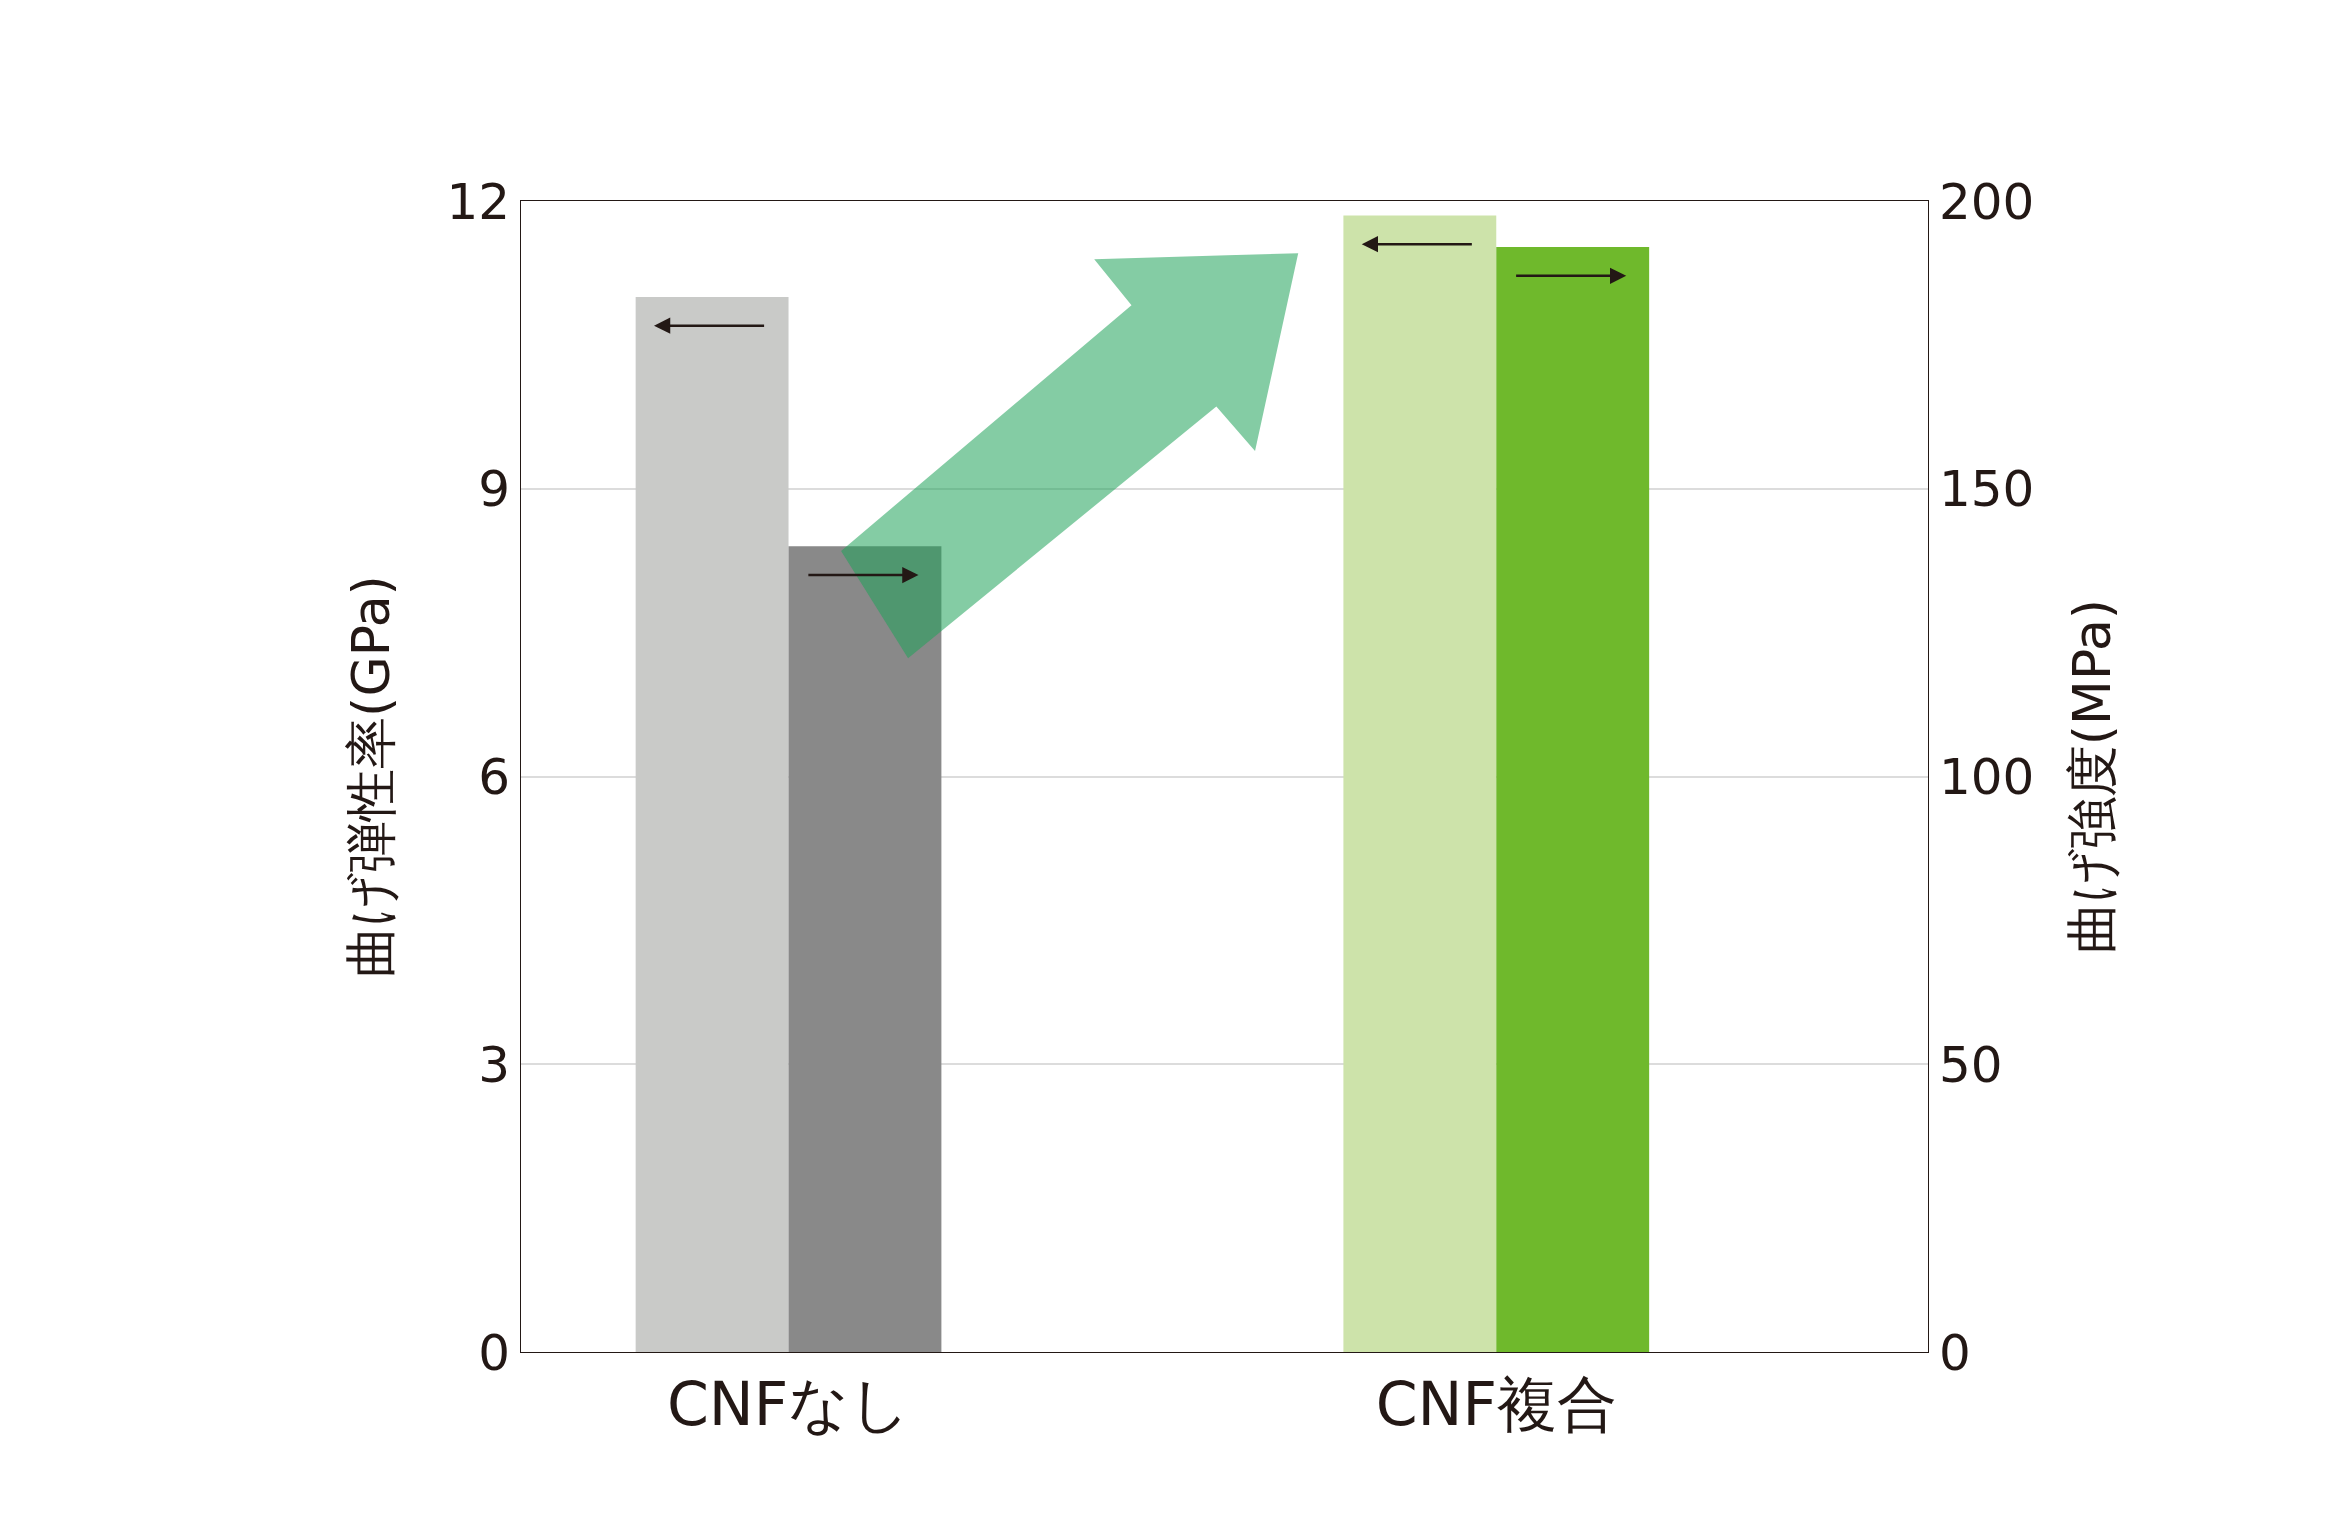 The height and width of the screenshot is (1531, 2335). I want to click on y-axis-title: 曲げ弾性率(GPa), so click(370, 776).